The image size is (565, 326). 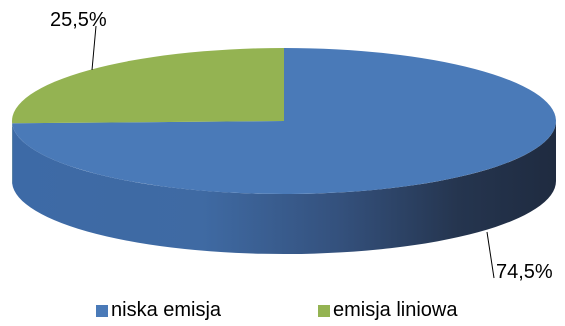 I want to click on legend-swatch-niska-emisja, so click(x=102, y=310).